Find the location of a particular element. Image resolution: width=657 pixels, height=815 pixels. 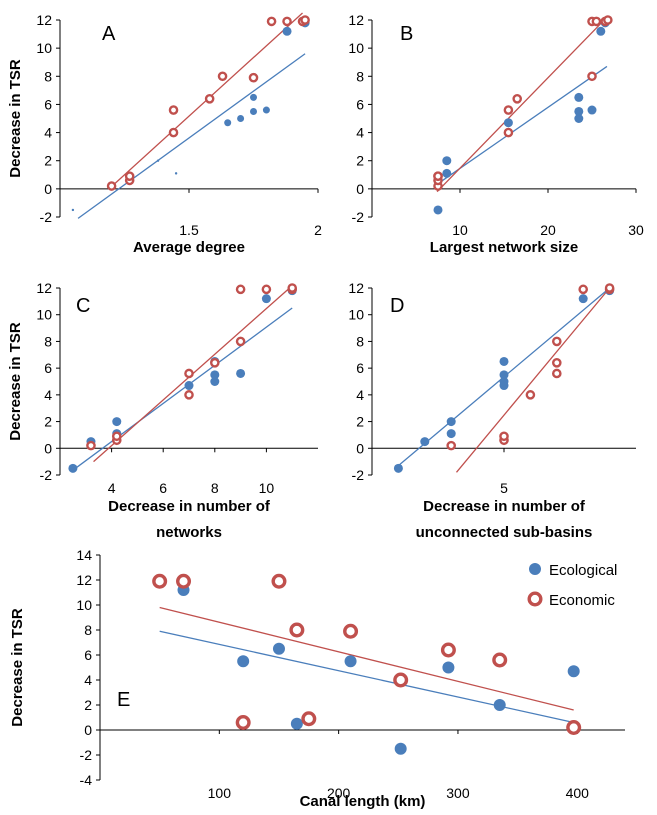

x-tick-label: 8 is located at coordinates (215, 488).